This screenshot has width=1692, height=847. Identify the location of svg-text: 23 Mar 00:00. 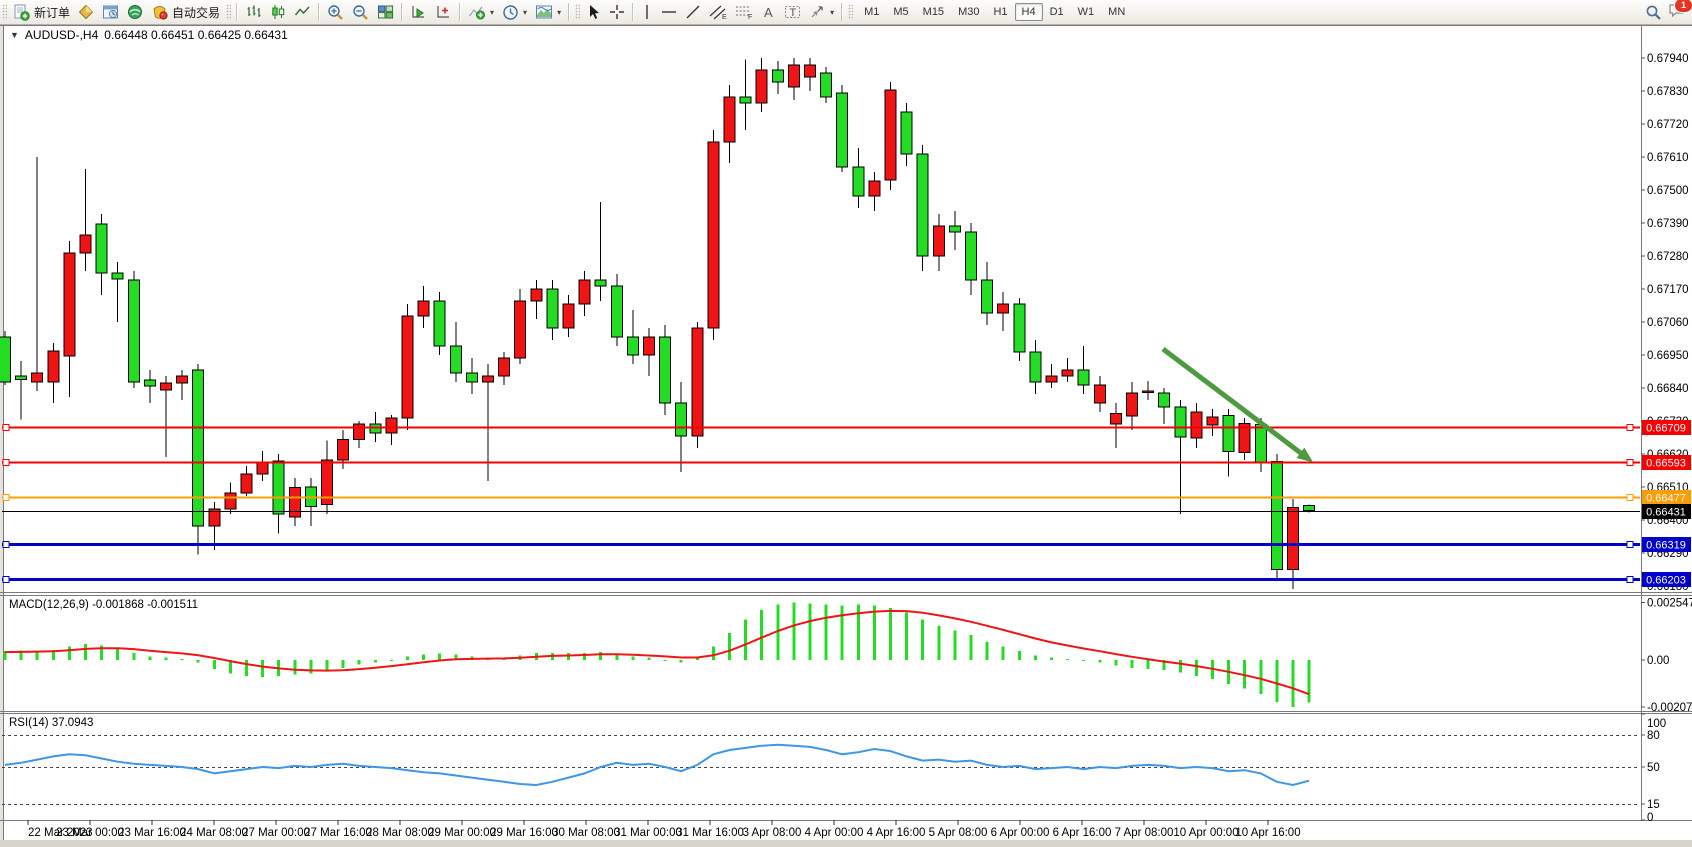
(90, 833).